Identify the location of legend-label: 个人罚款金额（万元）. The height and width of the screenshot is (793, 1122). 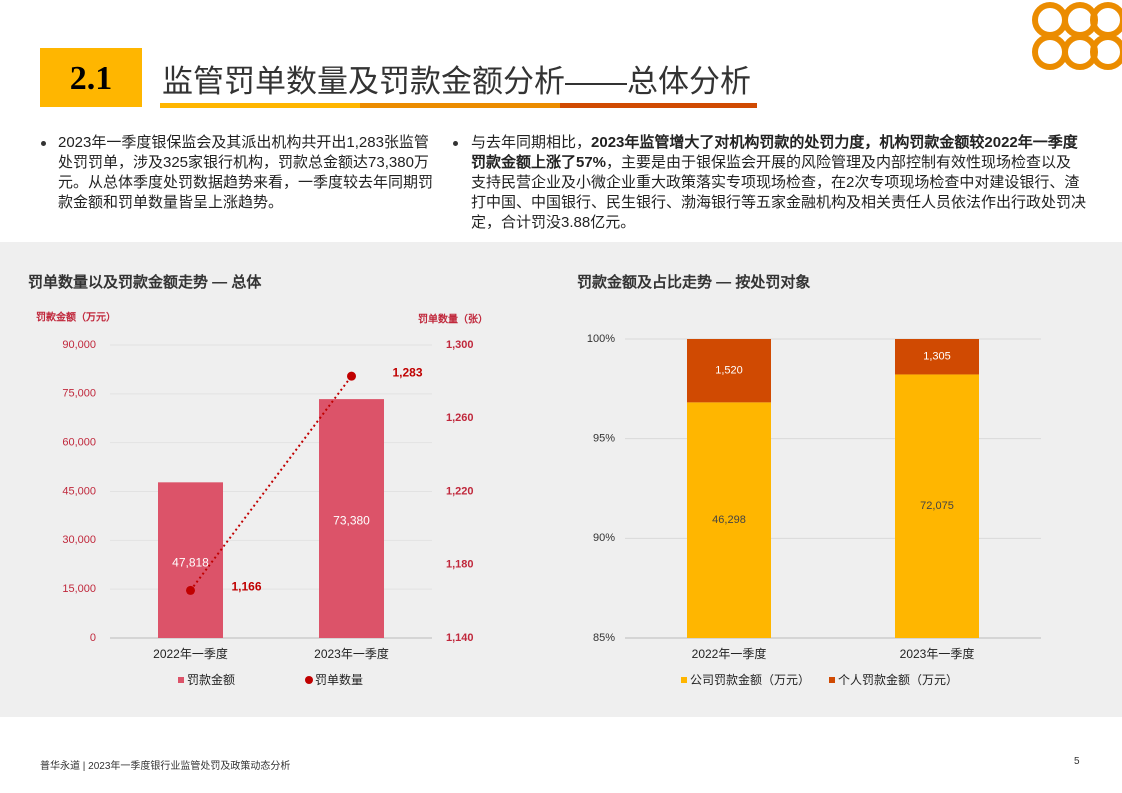
(898, 679).